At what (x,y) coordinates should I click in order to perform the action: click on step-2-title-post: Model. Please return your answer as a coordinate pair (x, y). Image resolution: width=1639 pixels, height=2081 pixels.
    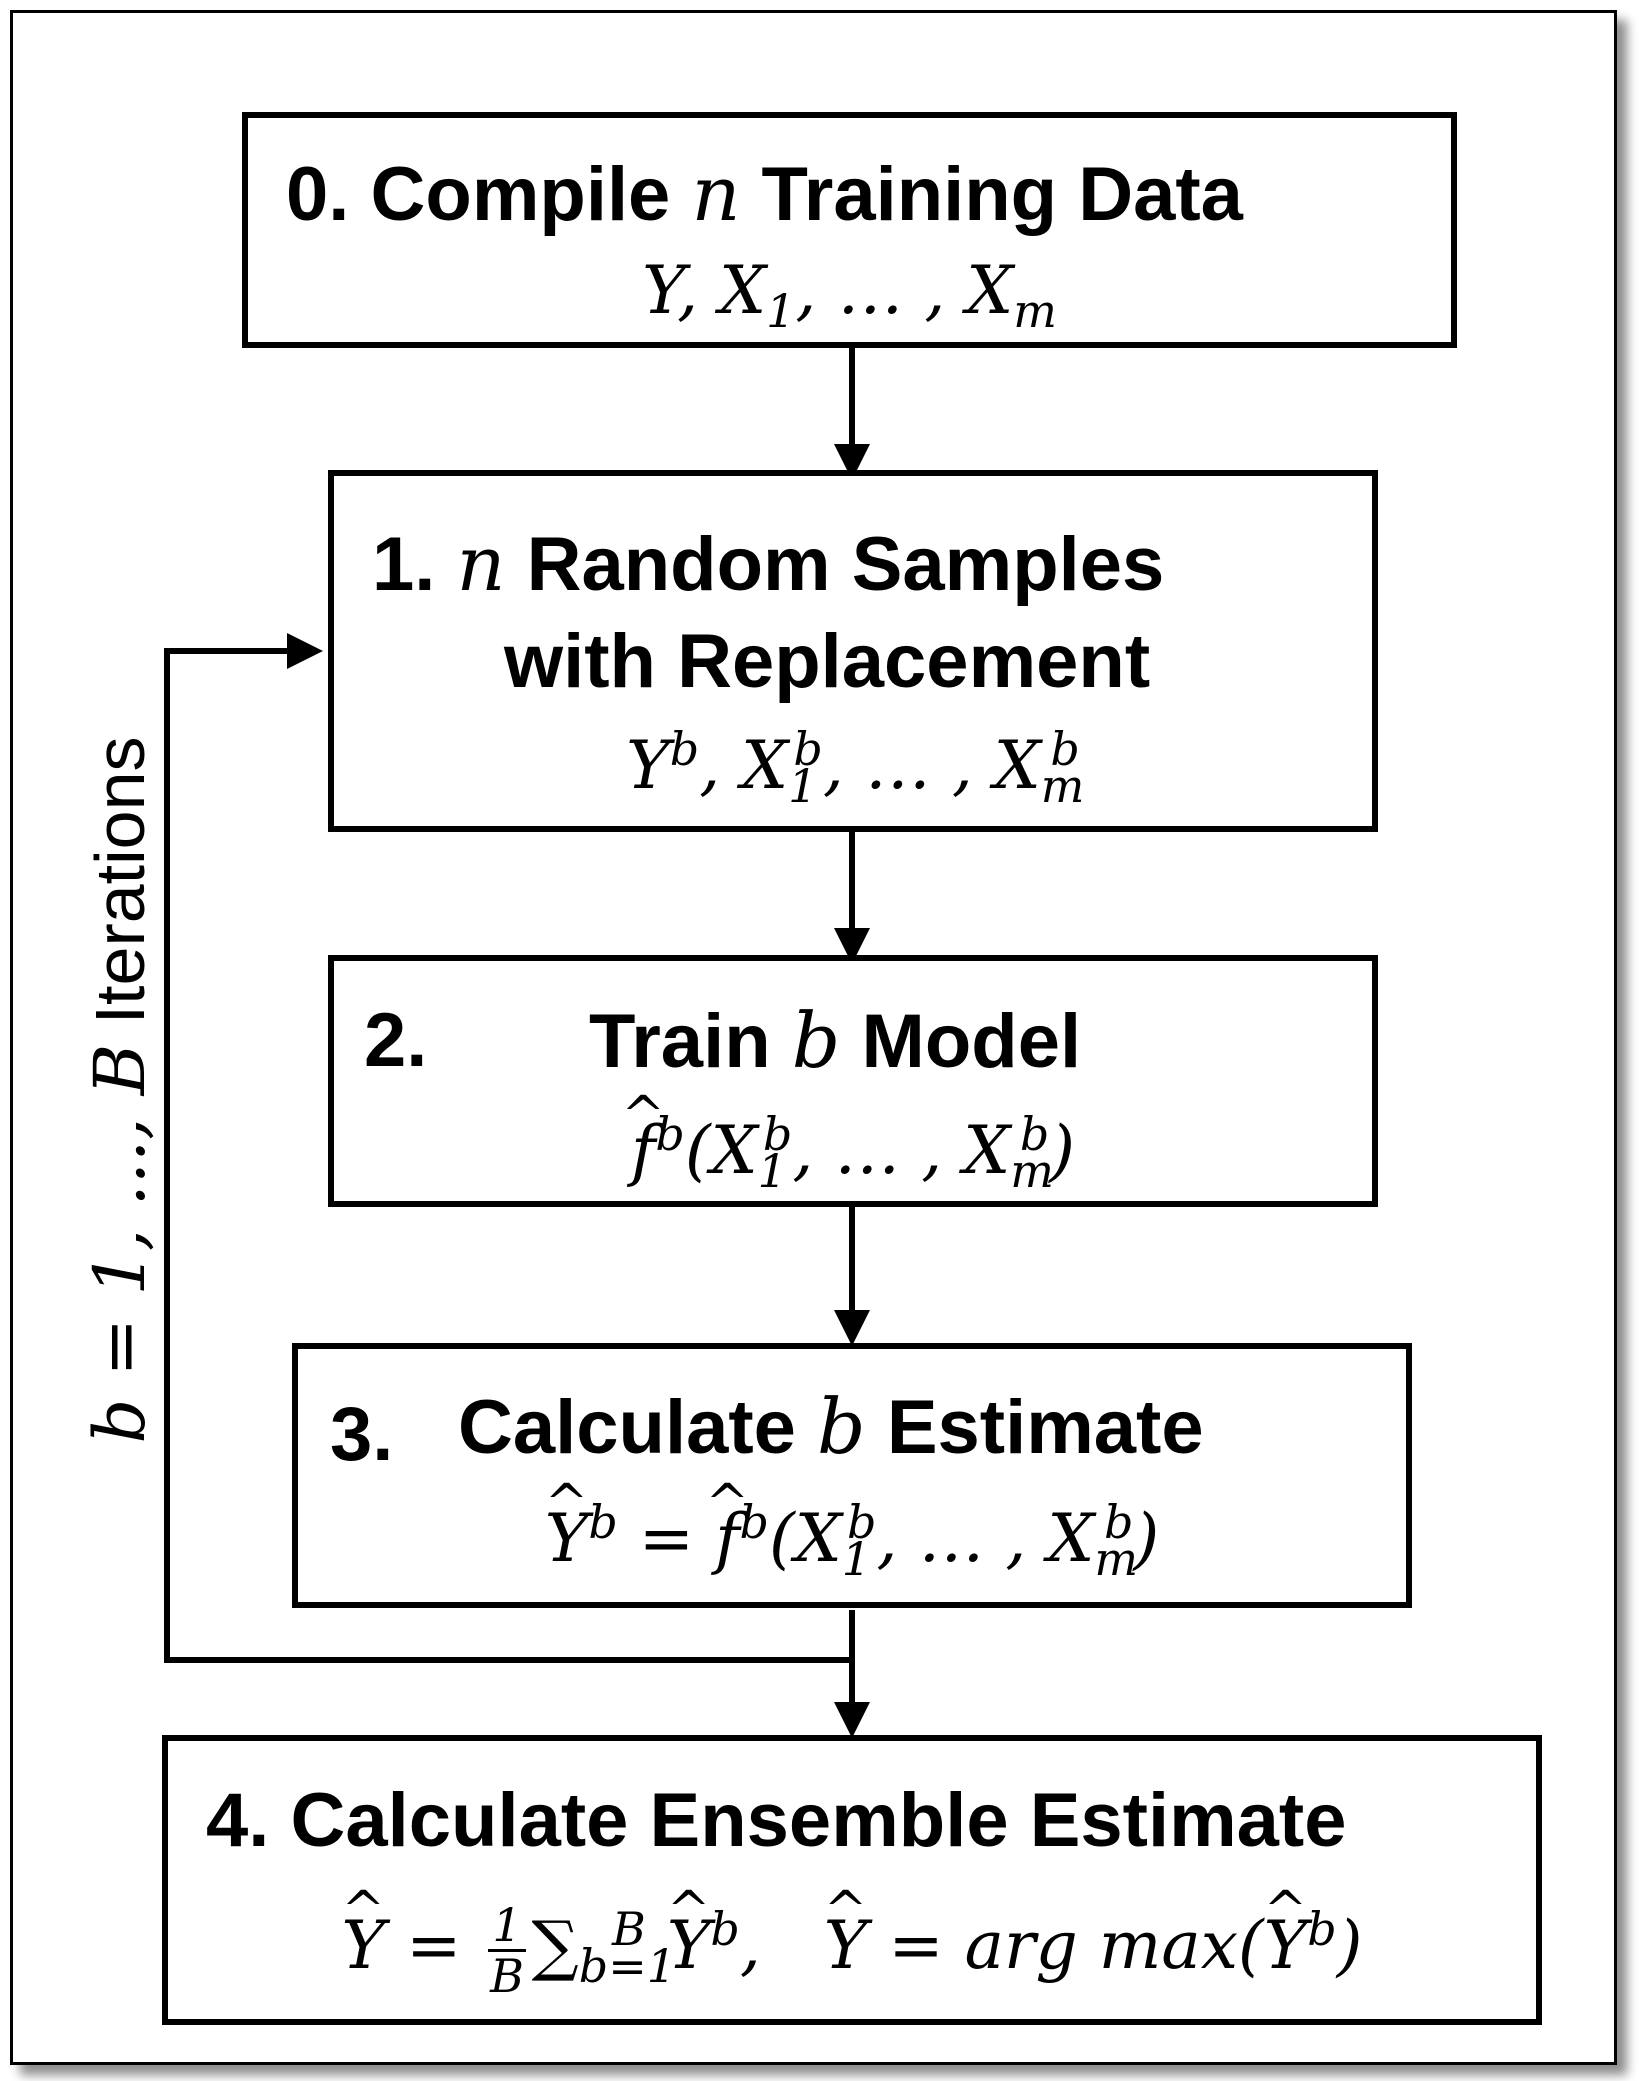
    Looking at the image, I should click on (971, 1041).